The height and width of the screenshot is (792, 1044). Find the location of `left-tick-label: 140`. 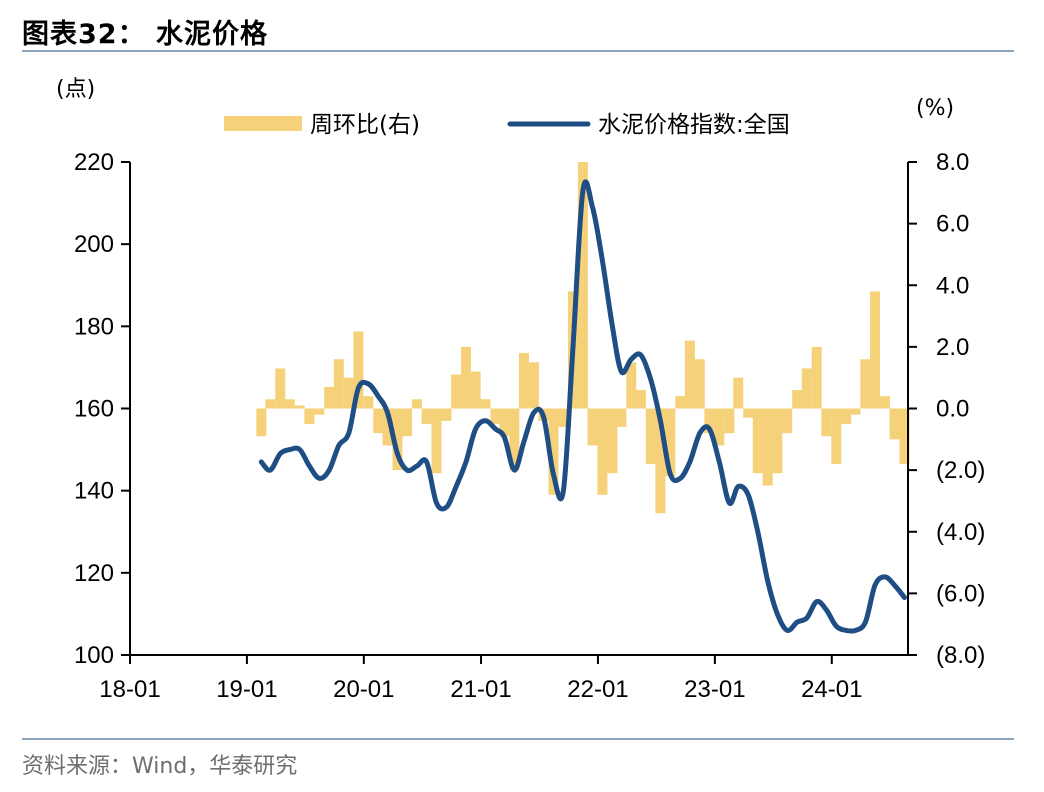

left-tick-label: 140 is located at coordinates (94, 491).